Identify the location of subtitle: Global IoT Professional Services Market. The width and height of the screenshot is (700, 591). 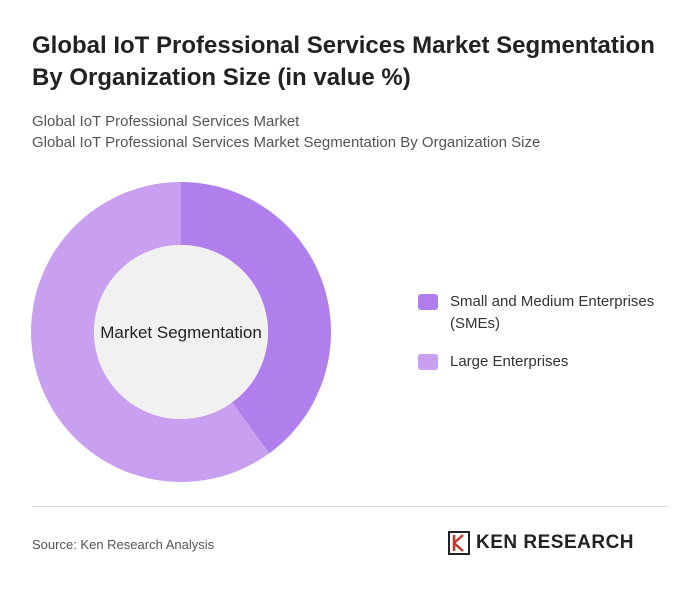
(166, 121).